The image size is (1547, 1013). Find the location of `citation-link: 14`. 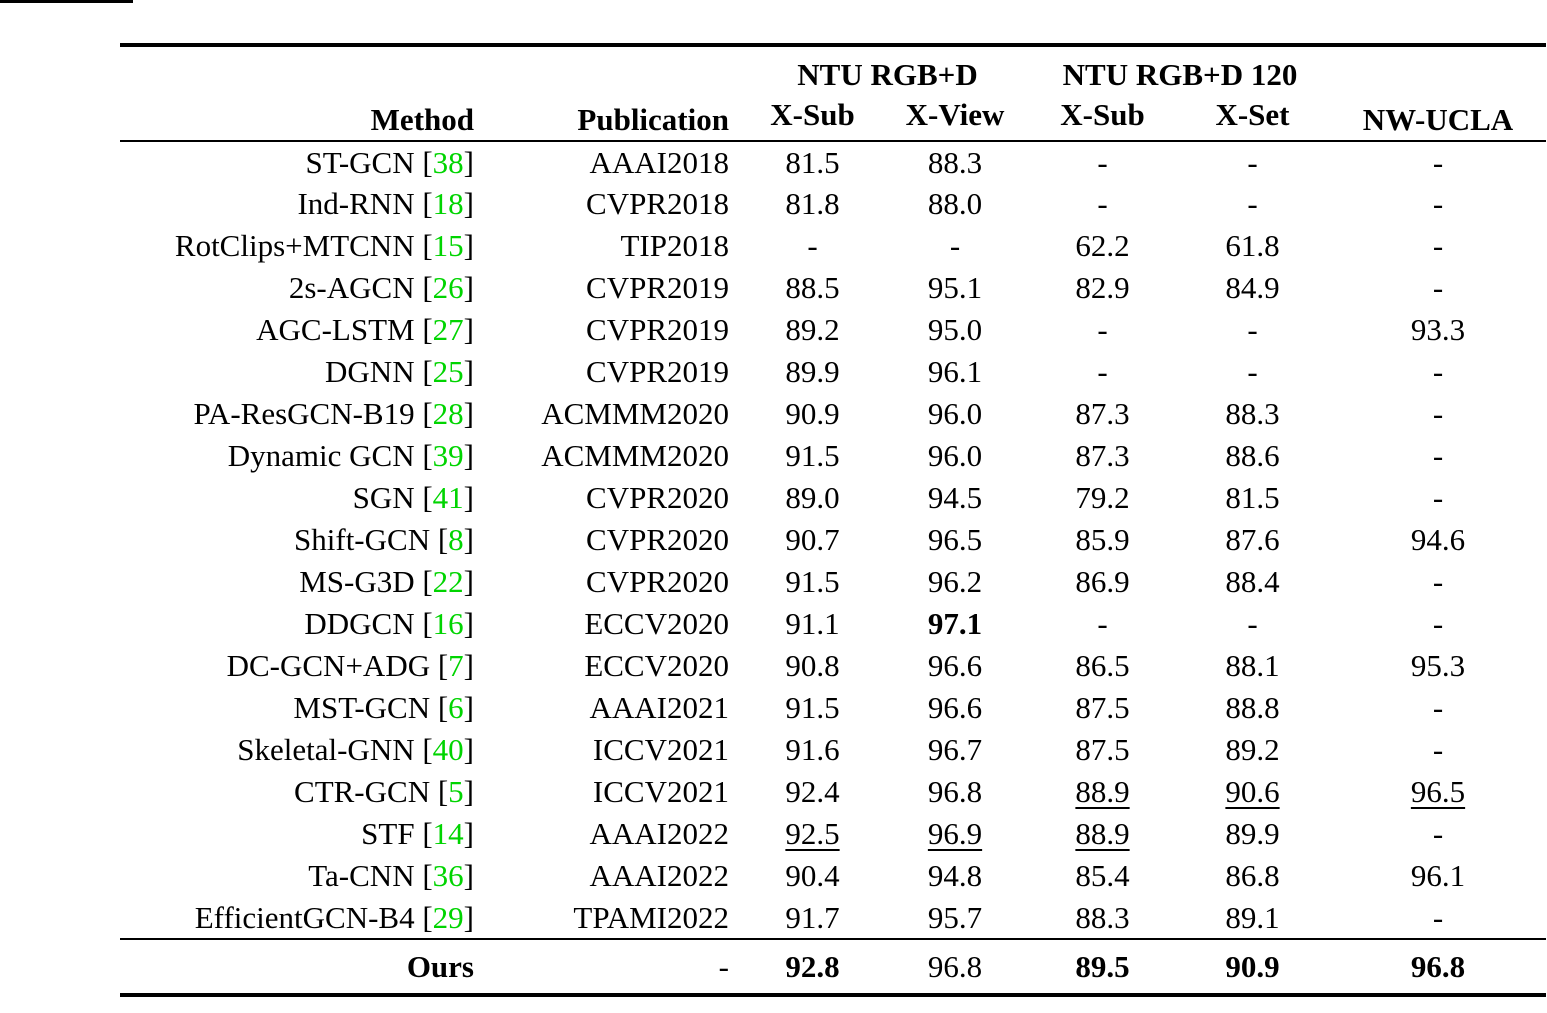

citation-link: 14 is located at coordinates (448, 833).